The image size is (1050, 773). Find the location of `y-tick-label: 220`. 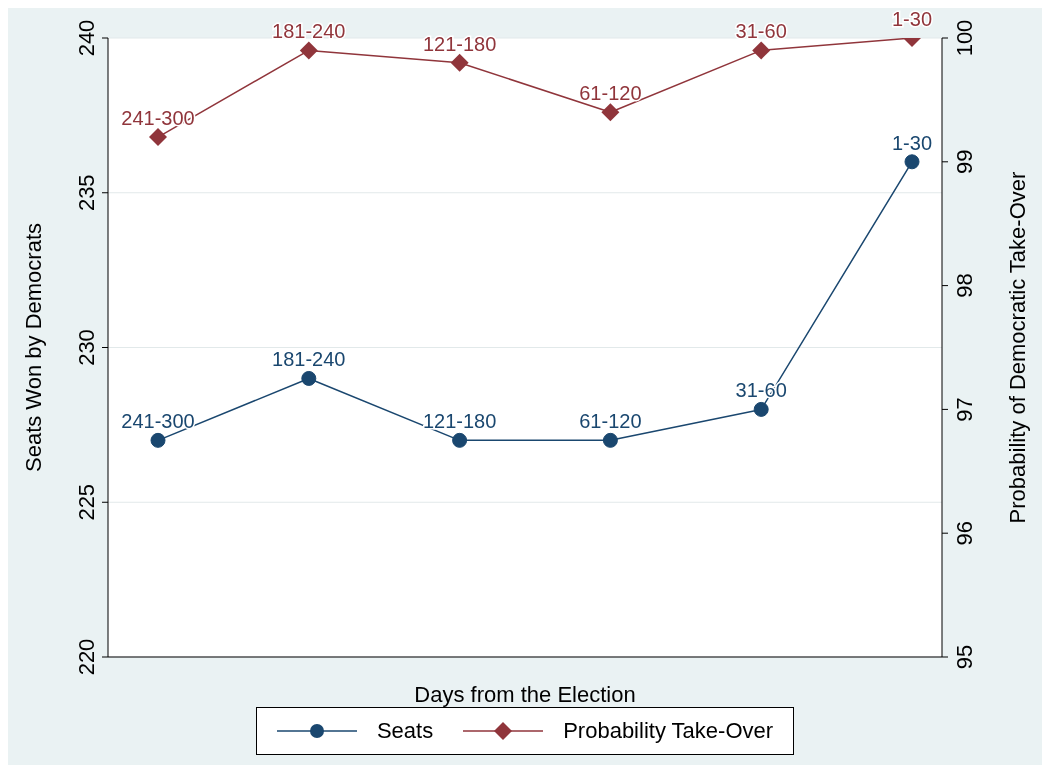

y-tick-label: 220 is located at coordinates (86, 657).